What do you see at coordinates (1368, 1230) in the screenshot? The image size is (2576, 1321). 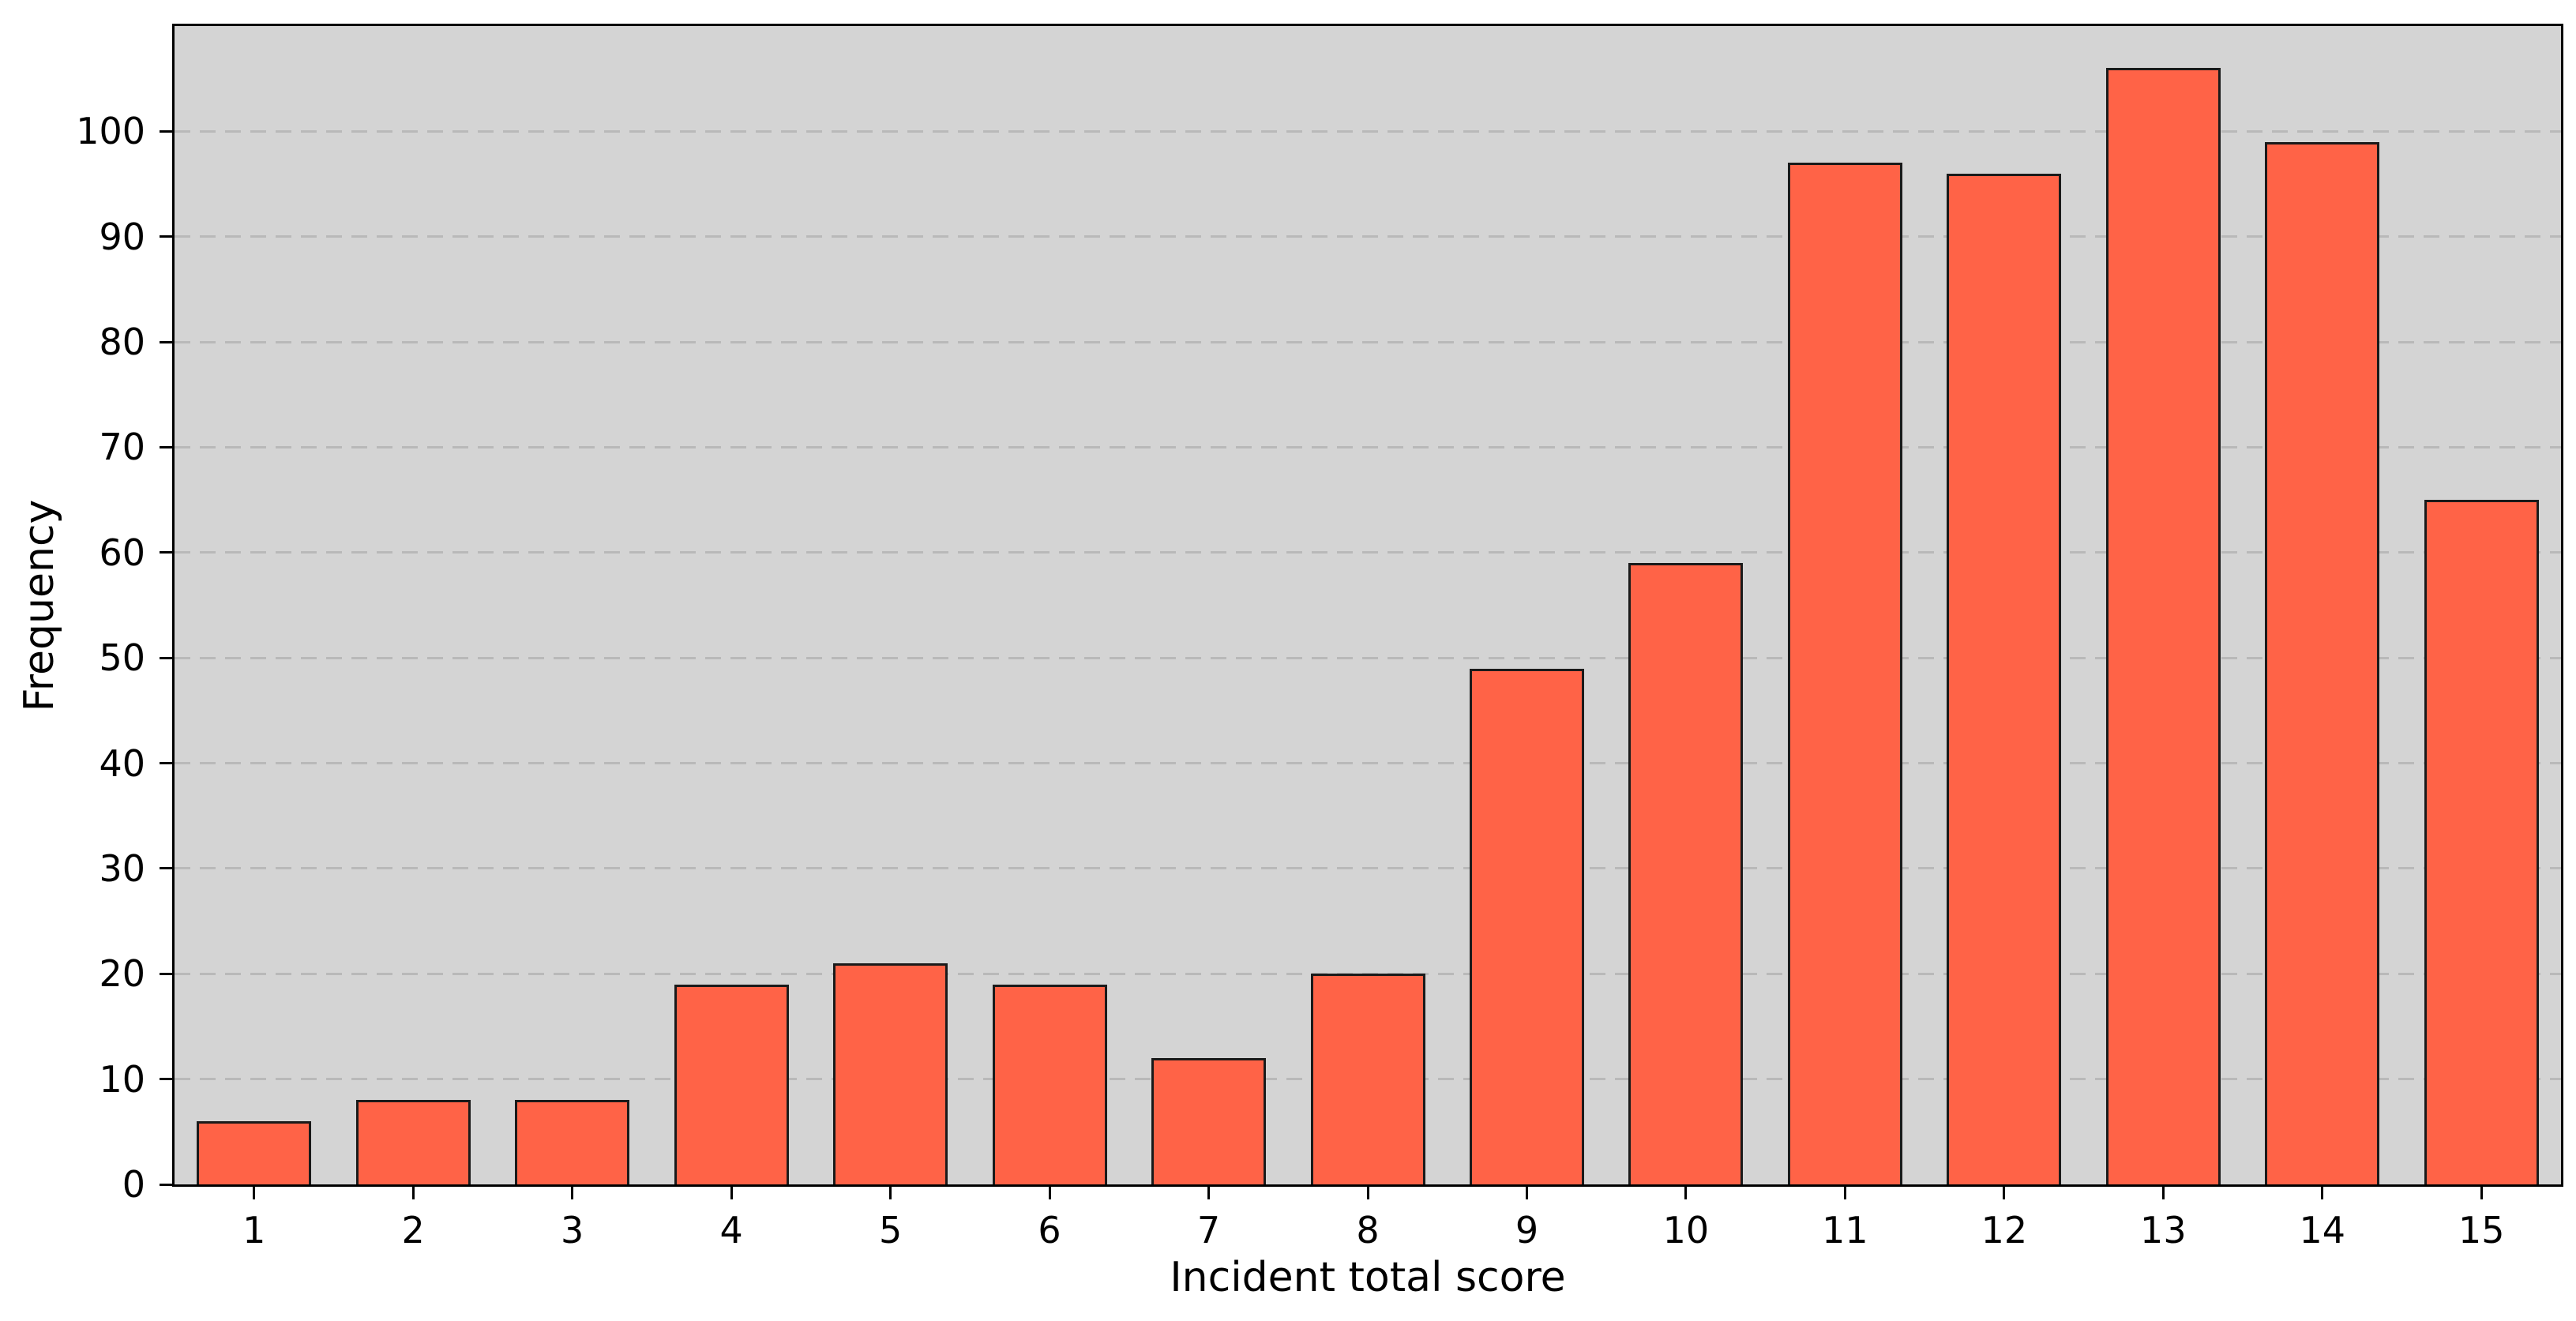 I see `x-tick-label-8: 8` at bounding box center [1368, 1230].